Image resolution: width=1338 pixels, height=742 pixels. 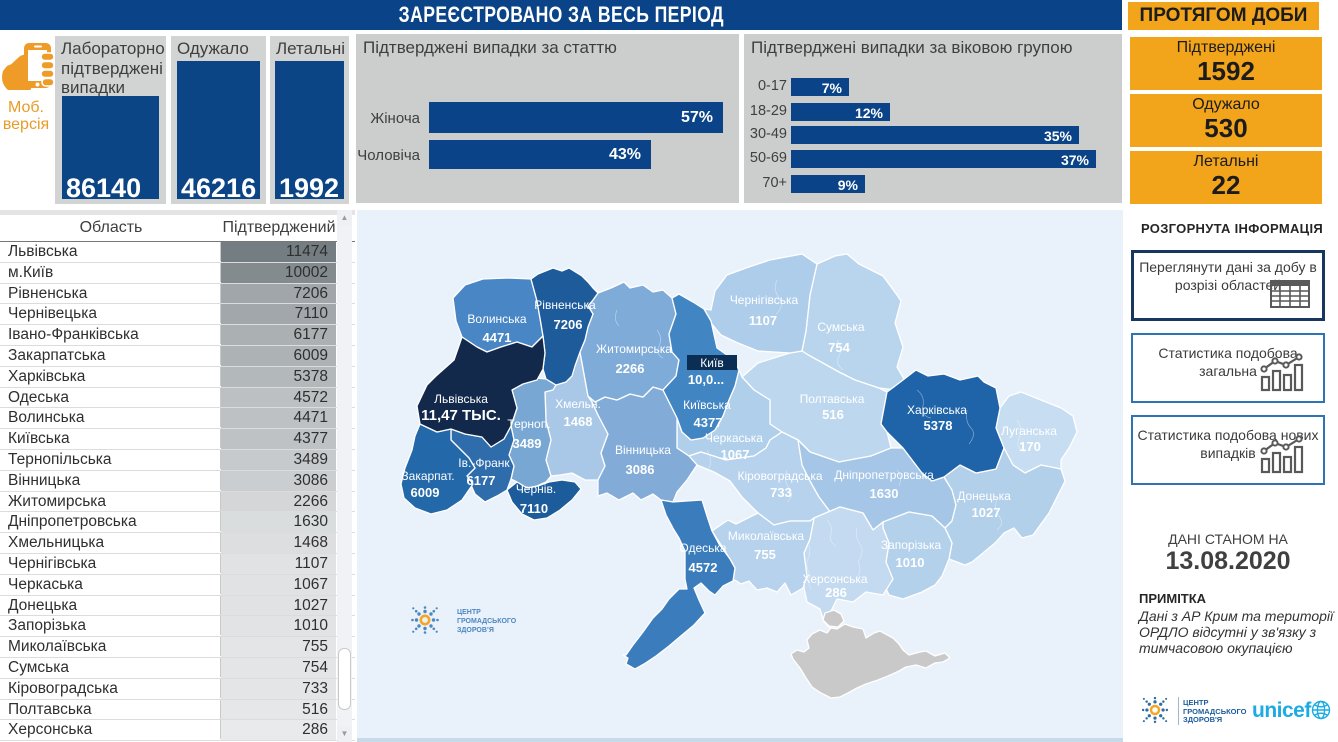 What do you see at coordinates (565, 305) in the screenshot?
I see `svg-text: Рівненська` at bounding box center [565, 305].